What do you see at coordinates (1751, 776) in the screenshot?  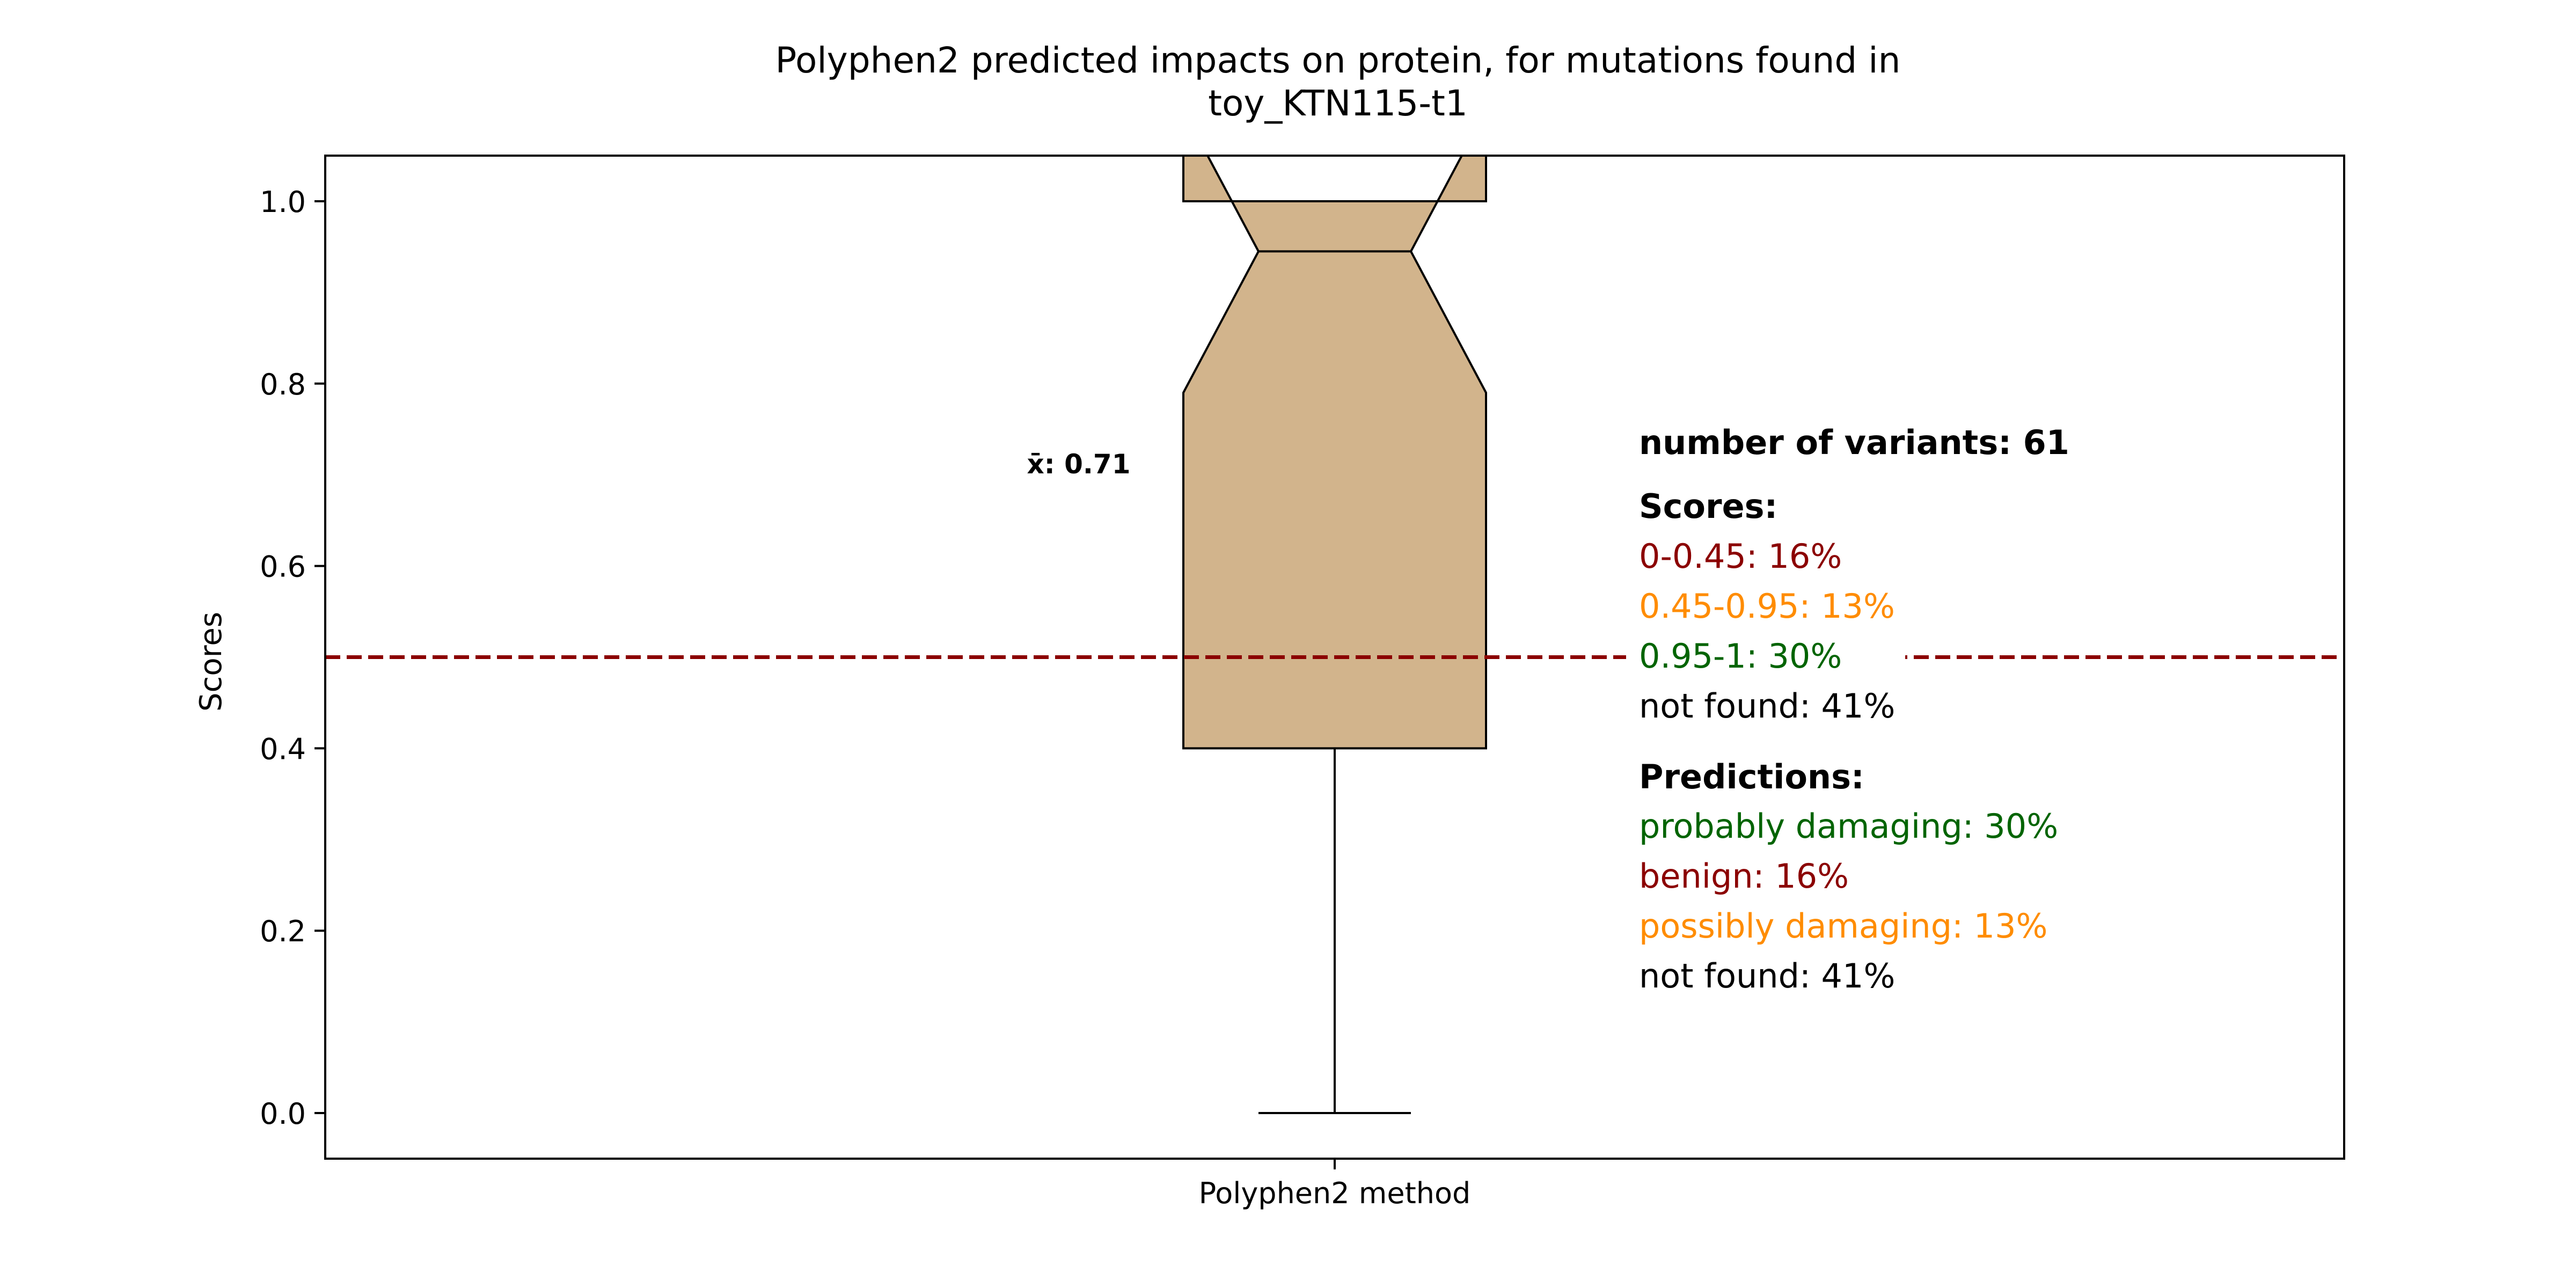 I see `predictions-heading: Predictions:` at bounding box center [1751, 776].